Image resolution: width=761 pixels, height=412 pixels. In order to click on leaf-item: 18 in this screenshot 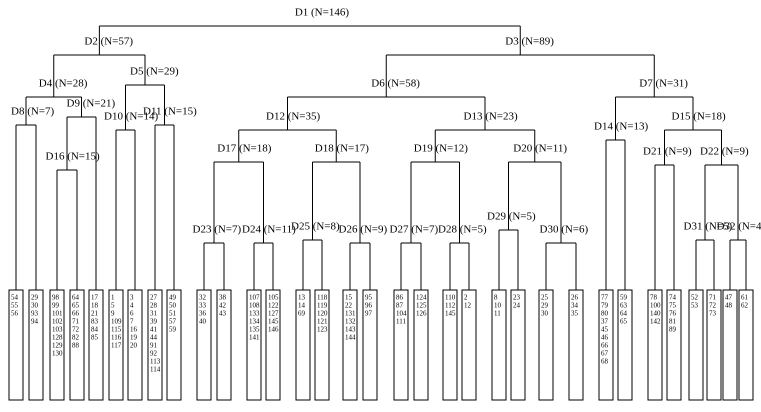, I will do `click(95, 306)`.